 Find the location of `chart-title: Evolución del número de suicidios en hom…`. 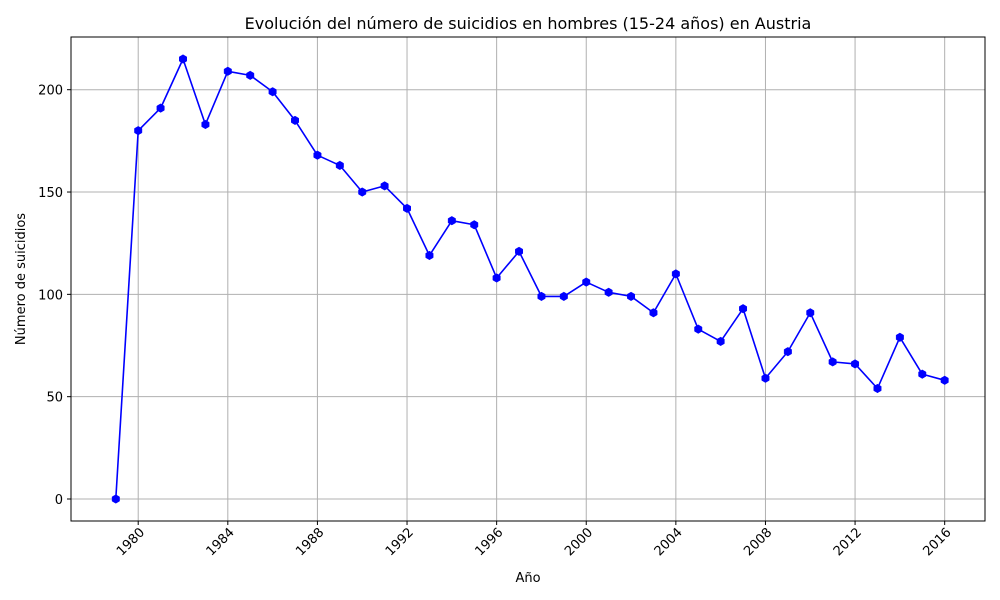

chart-title: Evolución del número de suicidios en hom… is located at coordinates (528, 23).